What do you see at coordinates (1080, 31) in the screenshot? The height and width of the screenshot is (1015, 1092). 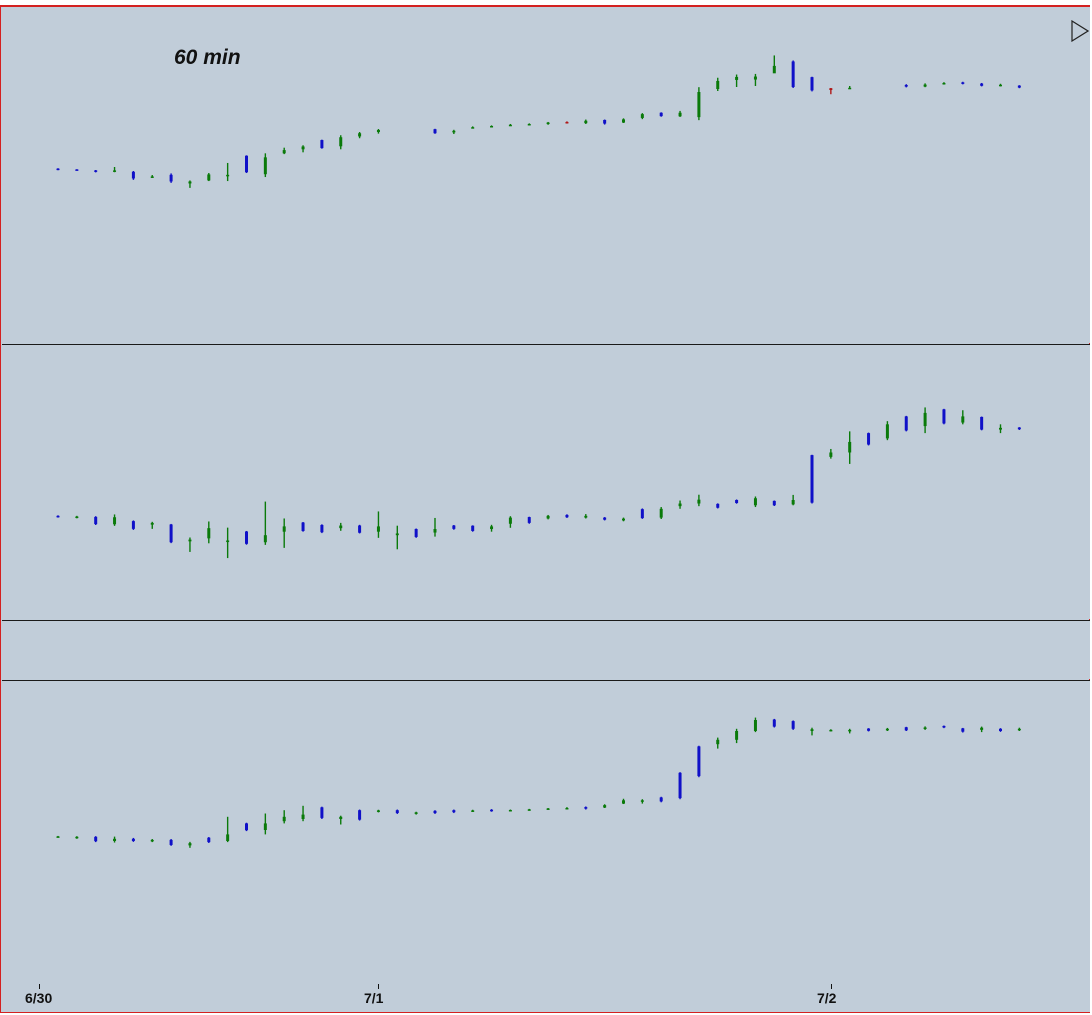 I see `play-triangle-icon` at bounding box center [1080, 31].